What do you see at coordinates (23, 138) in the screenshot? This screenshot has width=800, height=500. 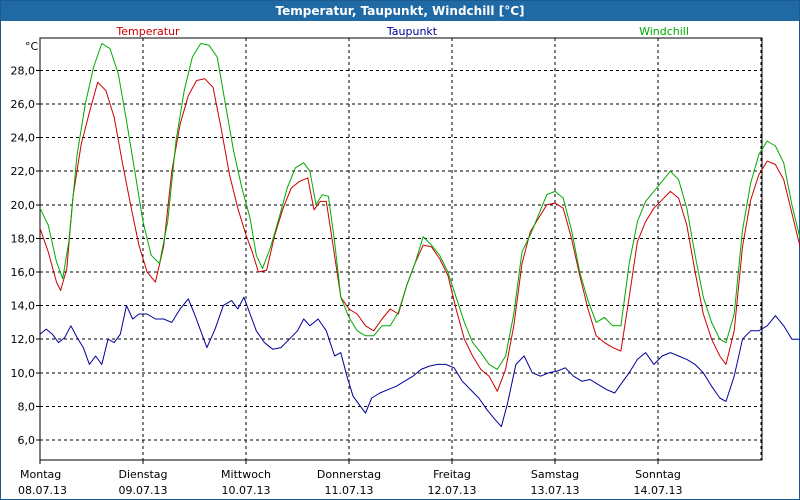 I see `y-tick-label: 24,0` at bounding box center [23, 138].